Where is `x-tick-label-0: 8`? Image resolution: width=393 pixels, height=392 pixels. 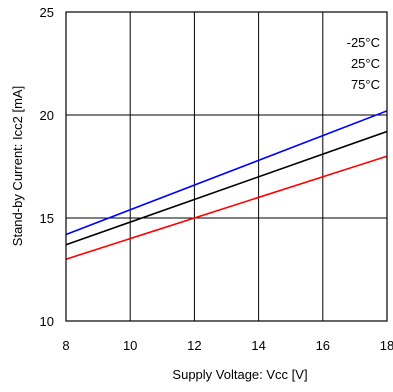
x-tick-label-0: 8 is located at coordinates (65, 345).